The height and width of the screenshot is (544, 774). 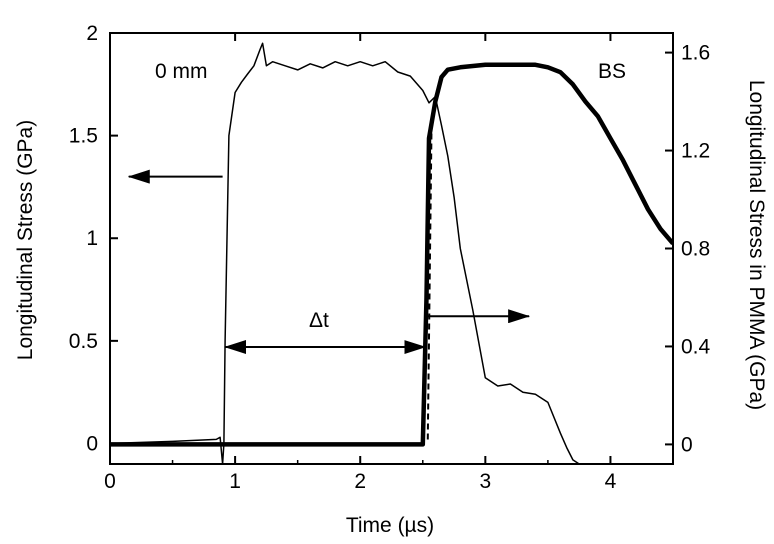 I want to click on y-left-tick-label: 0, so click(x=92, y=443).